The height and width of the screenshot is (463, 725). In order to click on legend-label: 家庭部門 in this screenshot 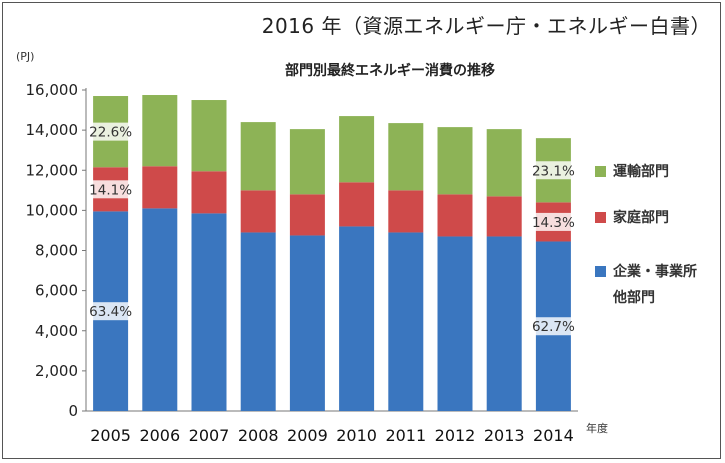, I will do `click(641, 217)`.